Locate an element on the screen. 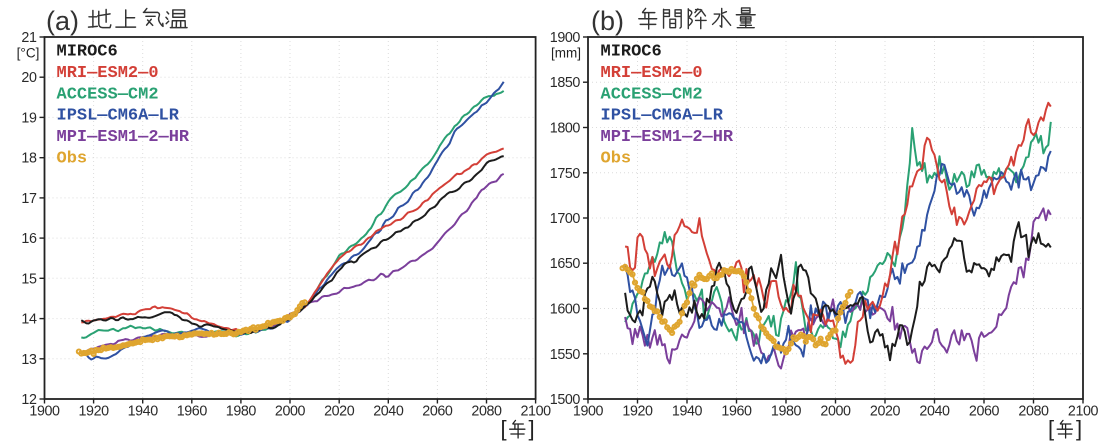  svg-text: [°C] is located at coordinates (28, 53).